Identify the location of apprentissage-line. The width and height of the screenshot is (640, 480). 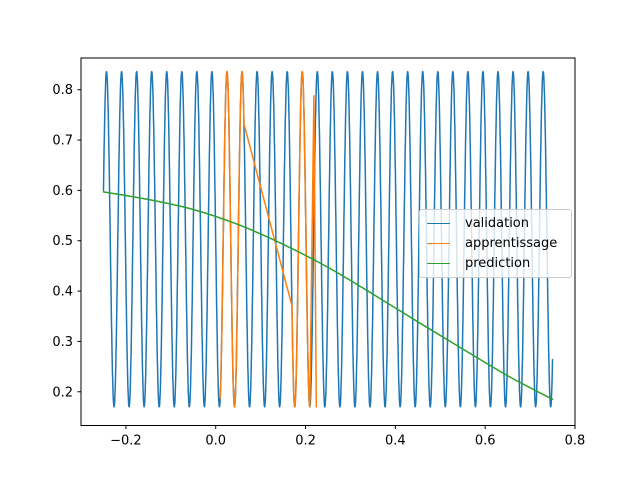
(268, 239).